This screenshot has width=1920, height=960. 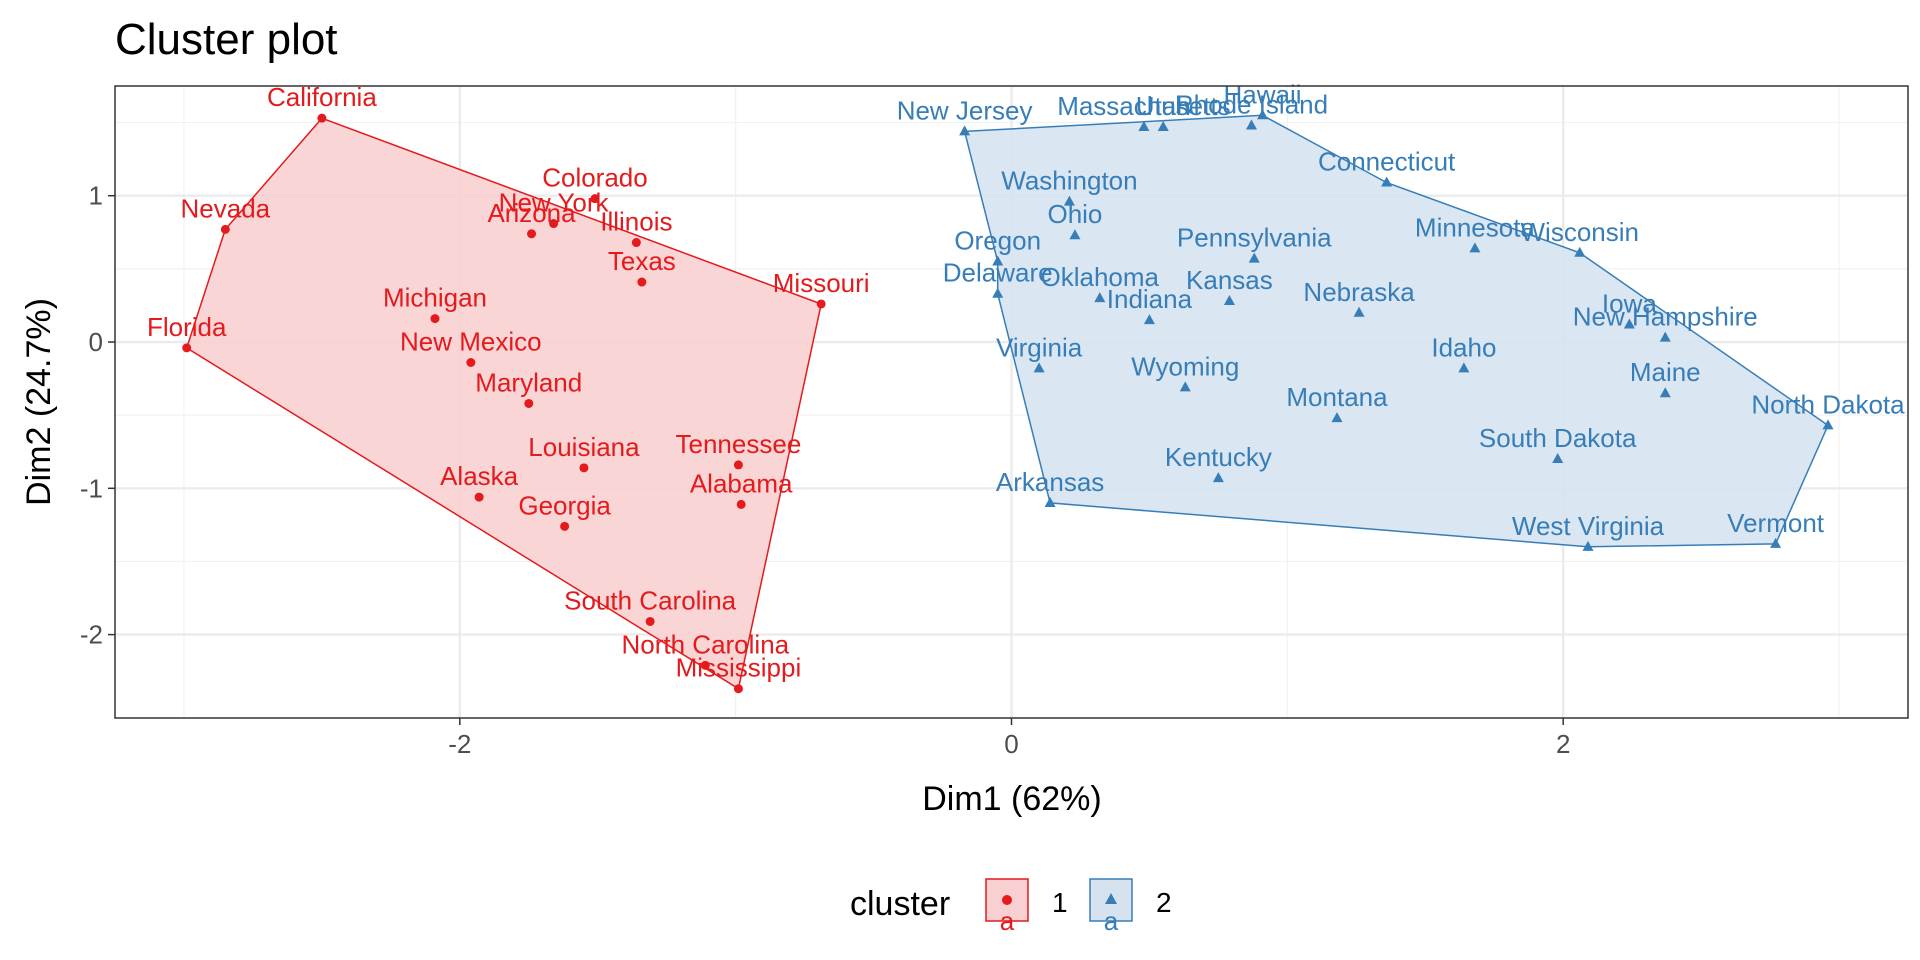 What do you see at coordinates (1011, 744) in the screenshot?
I see `x-tick-label: 0` at bounding box center [1011, 744].